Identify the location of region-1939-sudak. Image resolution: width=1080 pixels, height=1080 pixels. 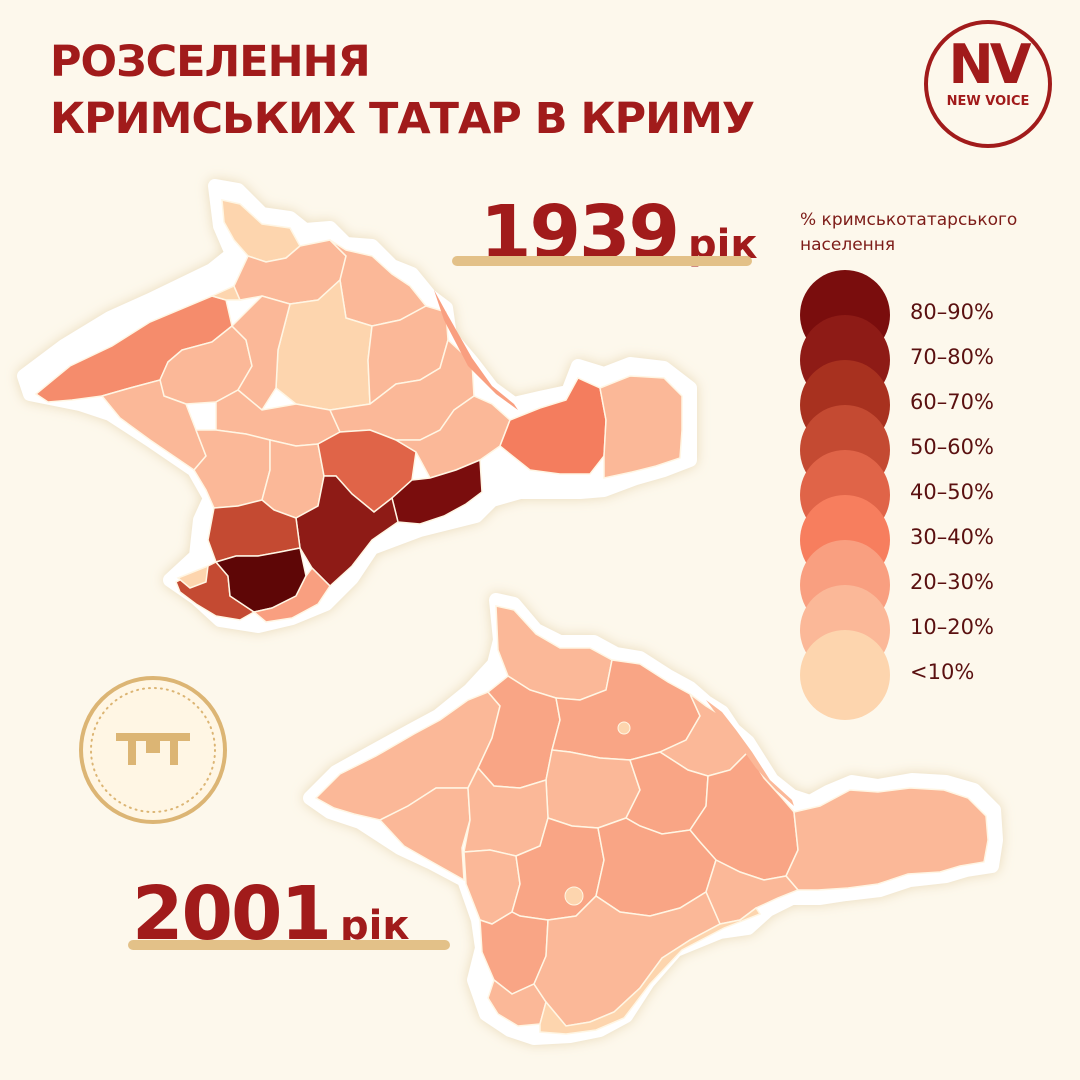
(437, 491).